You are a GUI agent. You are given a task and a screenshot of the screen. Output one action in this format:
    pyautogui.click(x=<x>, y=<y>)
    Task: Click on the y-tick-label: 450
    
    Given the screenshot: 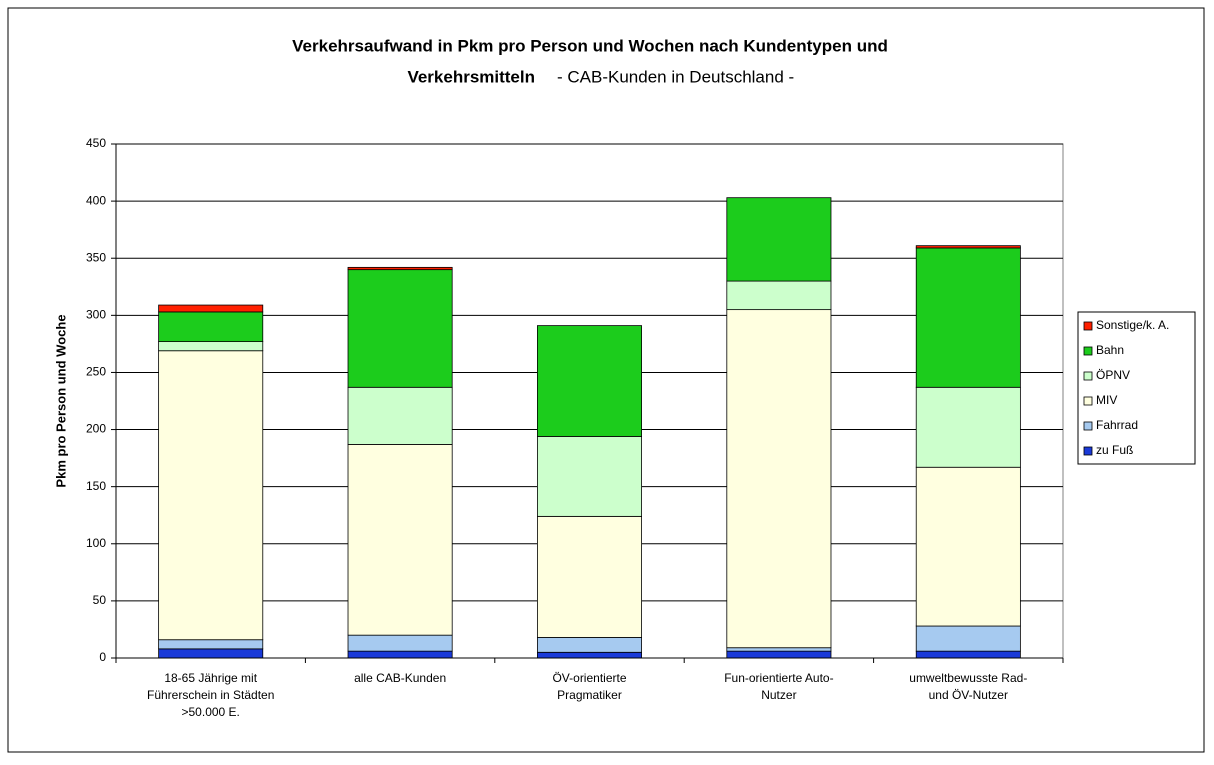 What is the action you would take?
    pyautogui.click(x=96, y=143)
    